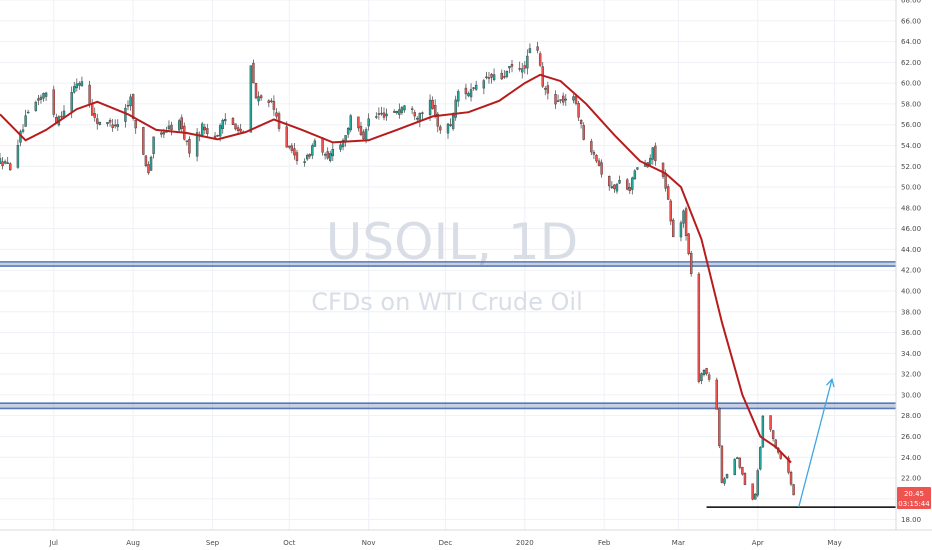 The width and height of the screenshot is (932, 550). Describe the element at coordinates (815, 443) in the screenshot. I see `projection-arrow` at that location.